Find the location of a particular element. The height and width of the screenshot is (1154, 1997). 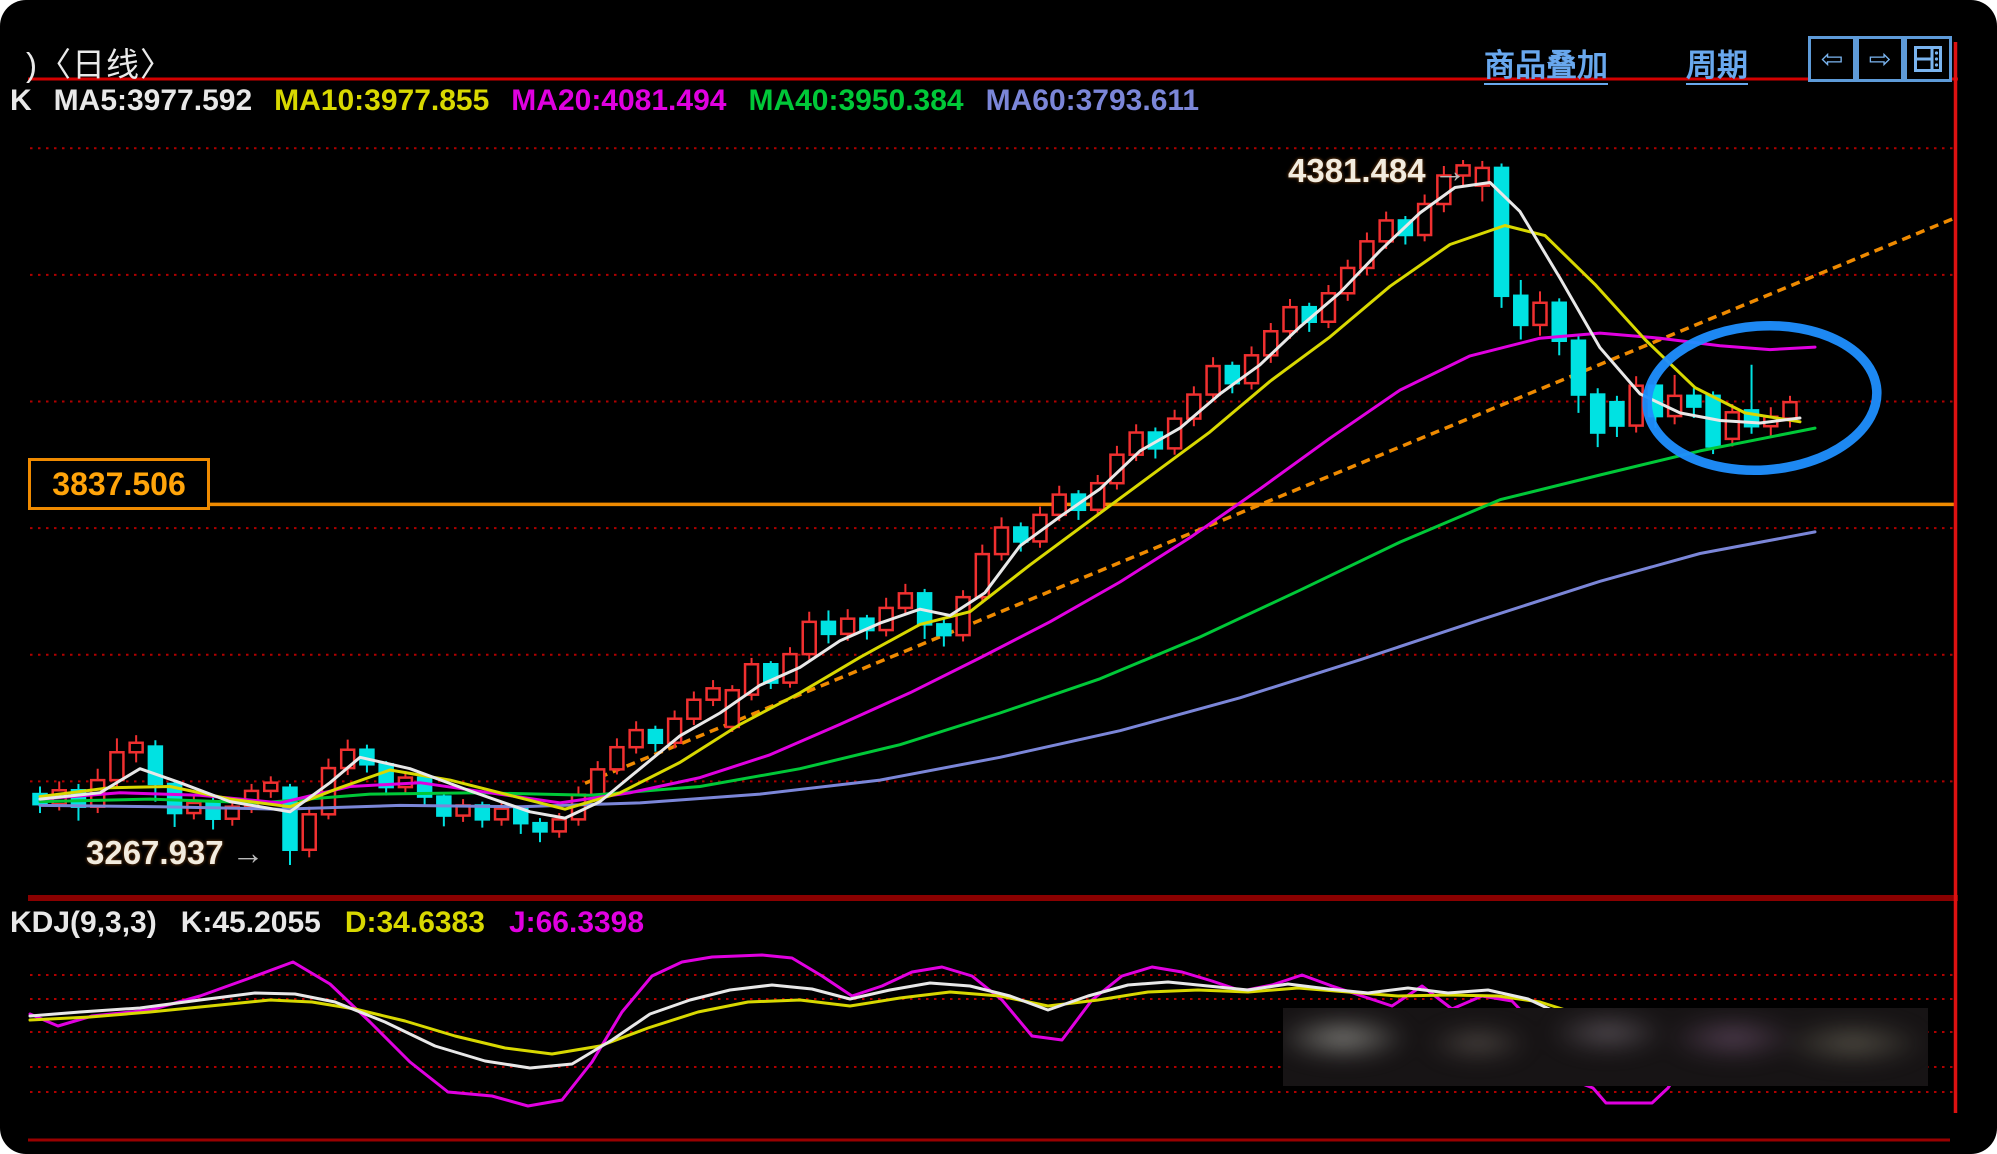

ma-value-label: MA40:3950.384 is located at coordinates (856, 100).